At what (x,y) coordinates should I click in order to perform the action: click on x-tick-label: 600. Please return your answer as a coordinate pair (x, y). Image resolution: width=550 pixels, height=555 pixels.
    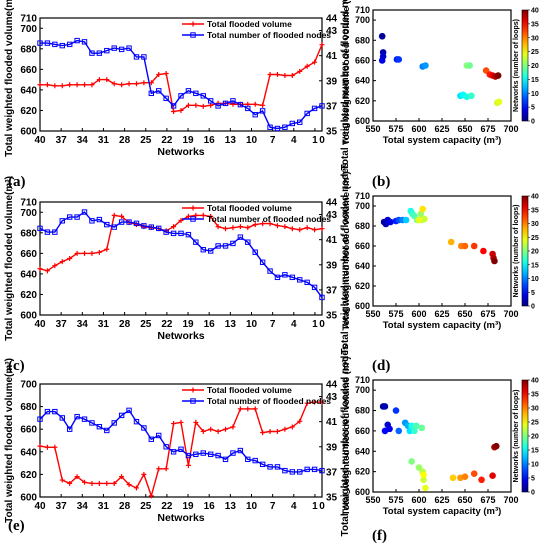
    Looking at the image, I should click on (418, 129).